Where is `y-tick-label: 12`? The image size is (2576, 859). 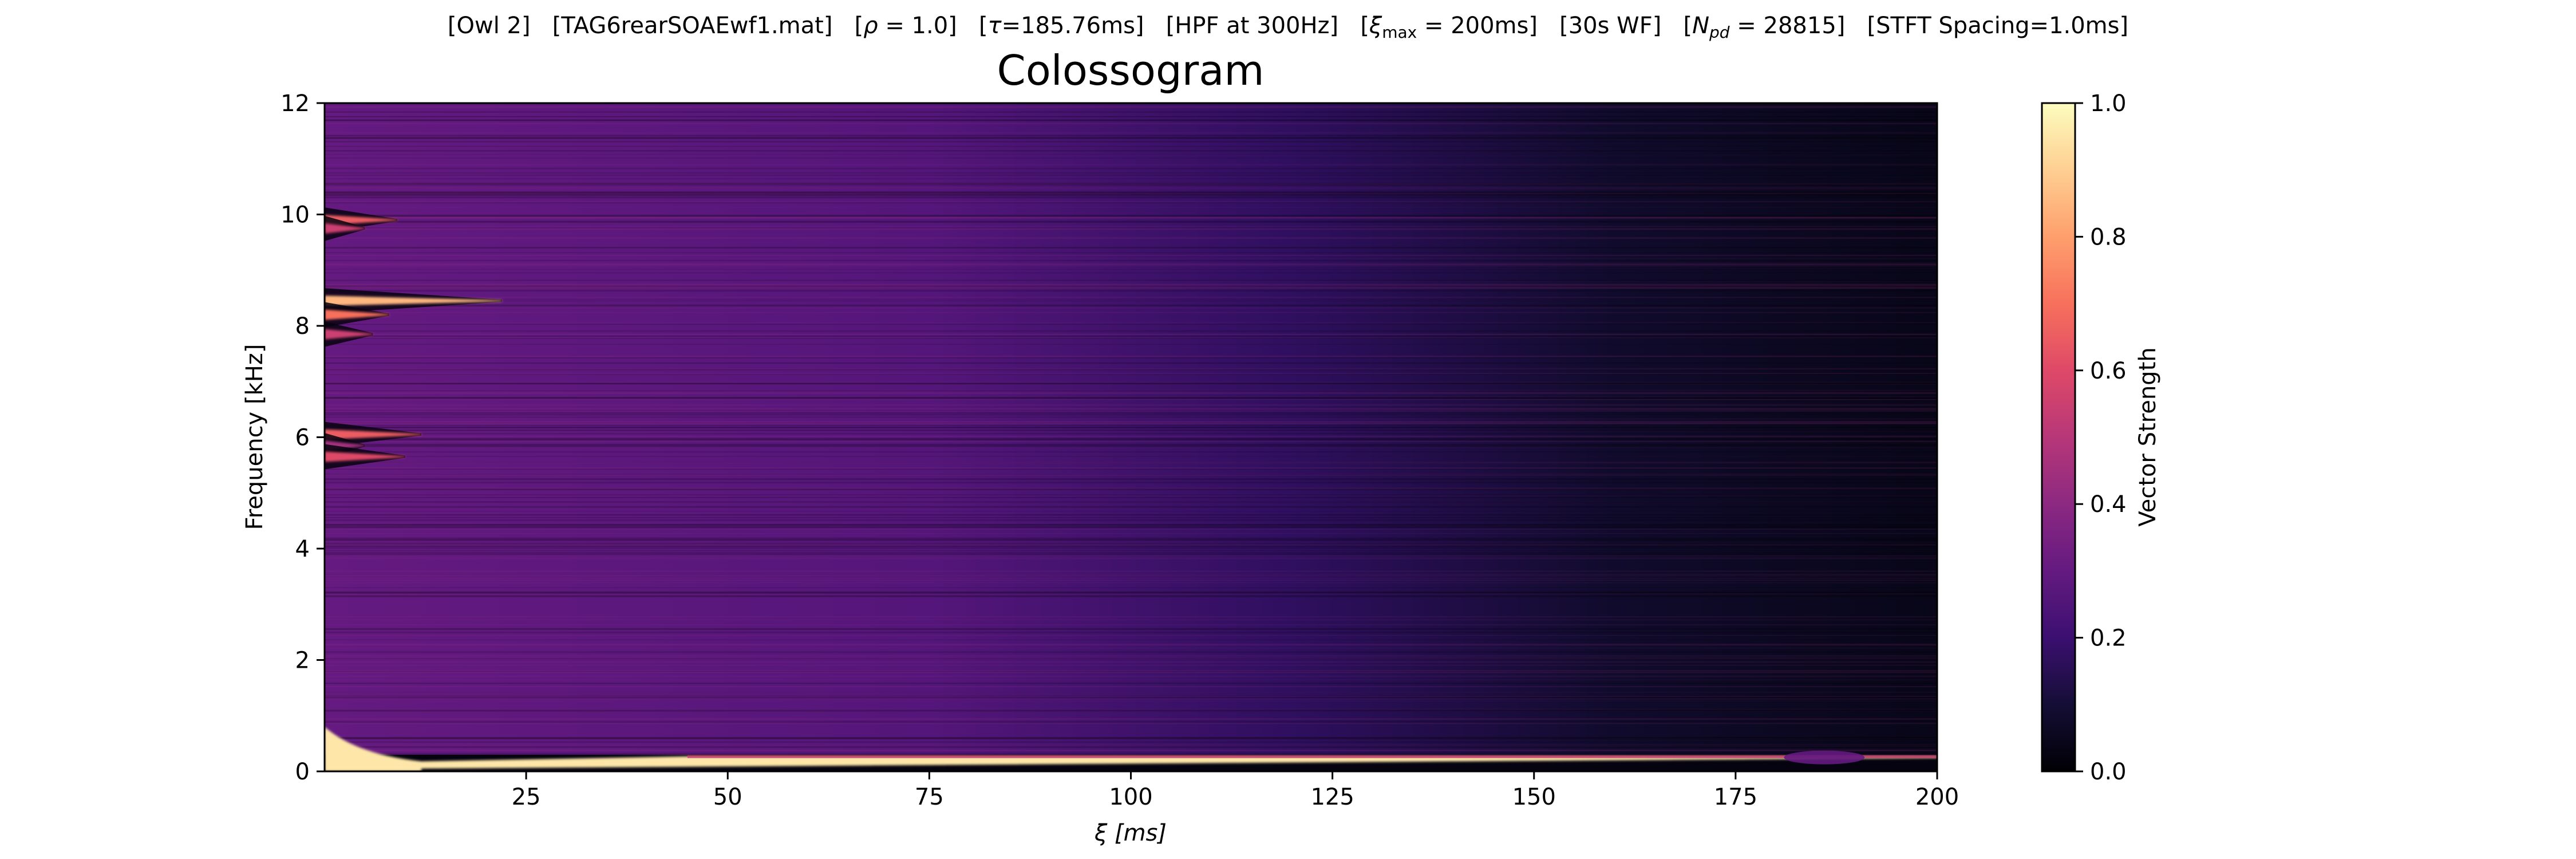
y-tick-label: 12 is located at coordinates (295, 103).